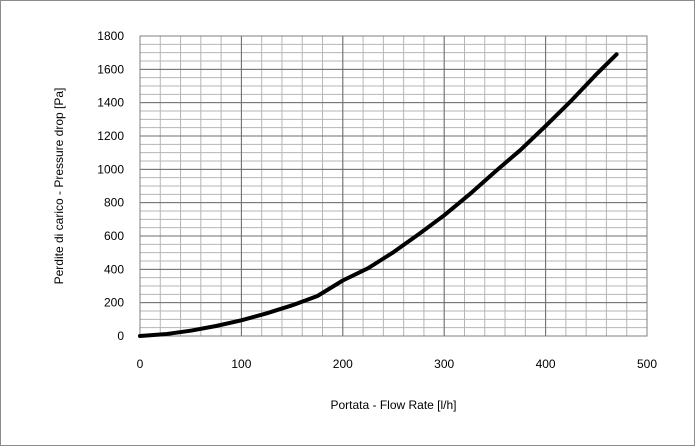 Image resolution: width=695 pixels, height=446 pixels. I want to click on x-tick-label: 200, so click(343, 364).